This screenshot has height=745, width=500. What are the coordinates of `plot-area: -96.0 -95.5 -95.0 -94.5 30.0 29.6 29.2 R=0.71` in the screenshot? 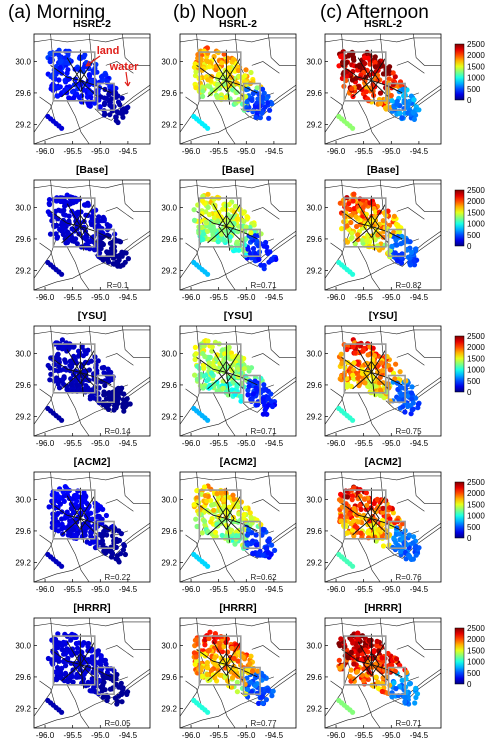 It's located at (229, 240).